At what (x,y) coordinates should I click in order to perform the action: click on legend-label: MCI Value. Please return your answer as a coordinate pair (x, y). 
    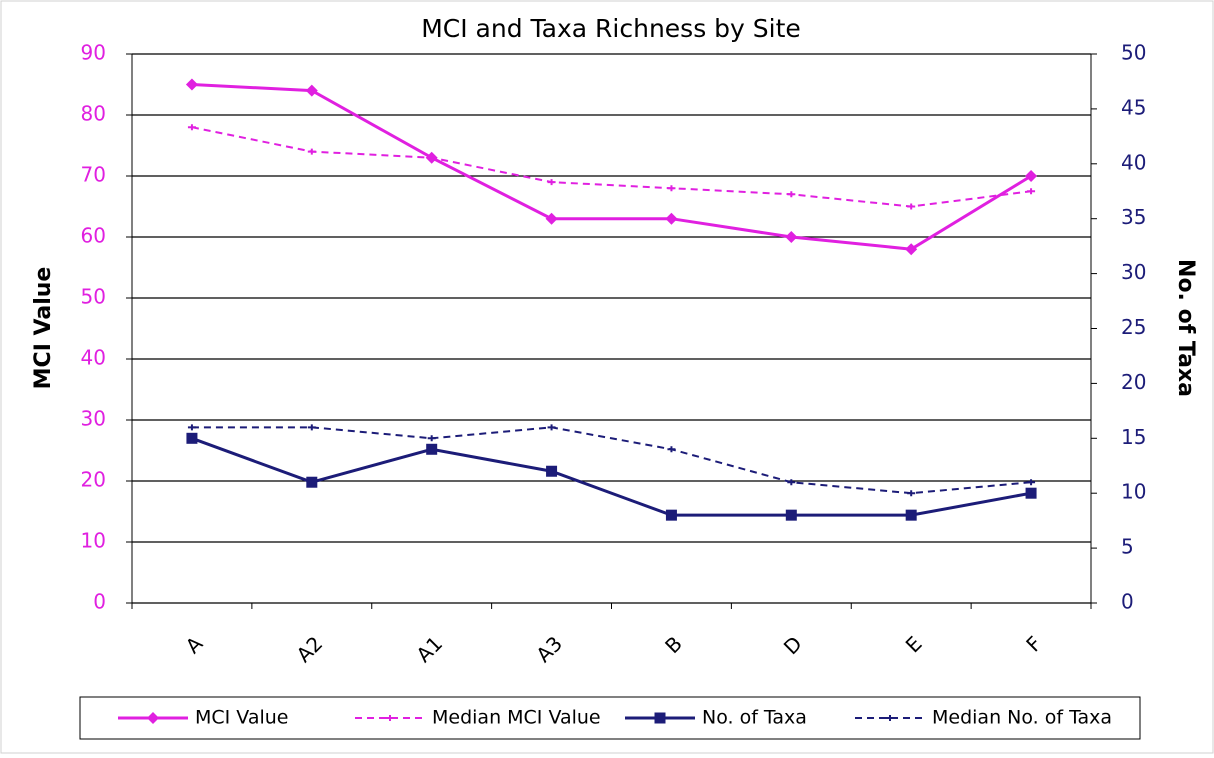
    Looking at the image, I should click on (241, 718).